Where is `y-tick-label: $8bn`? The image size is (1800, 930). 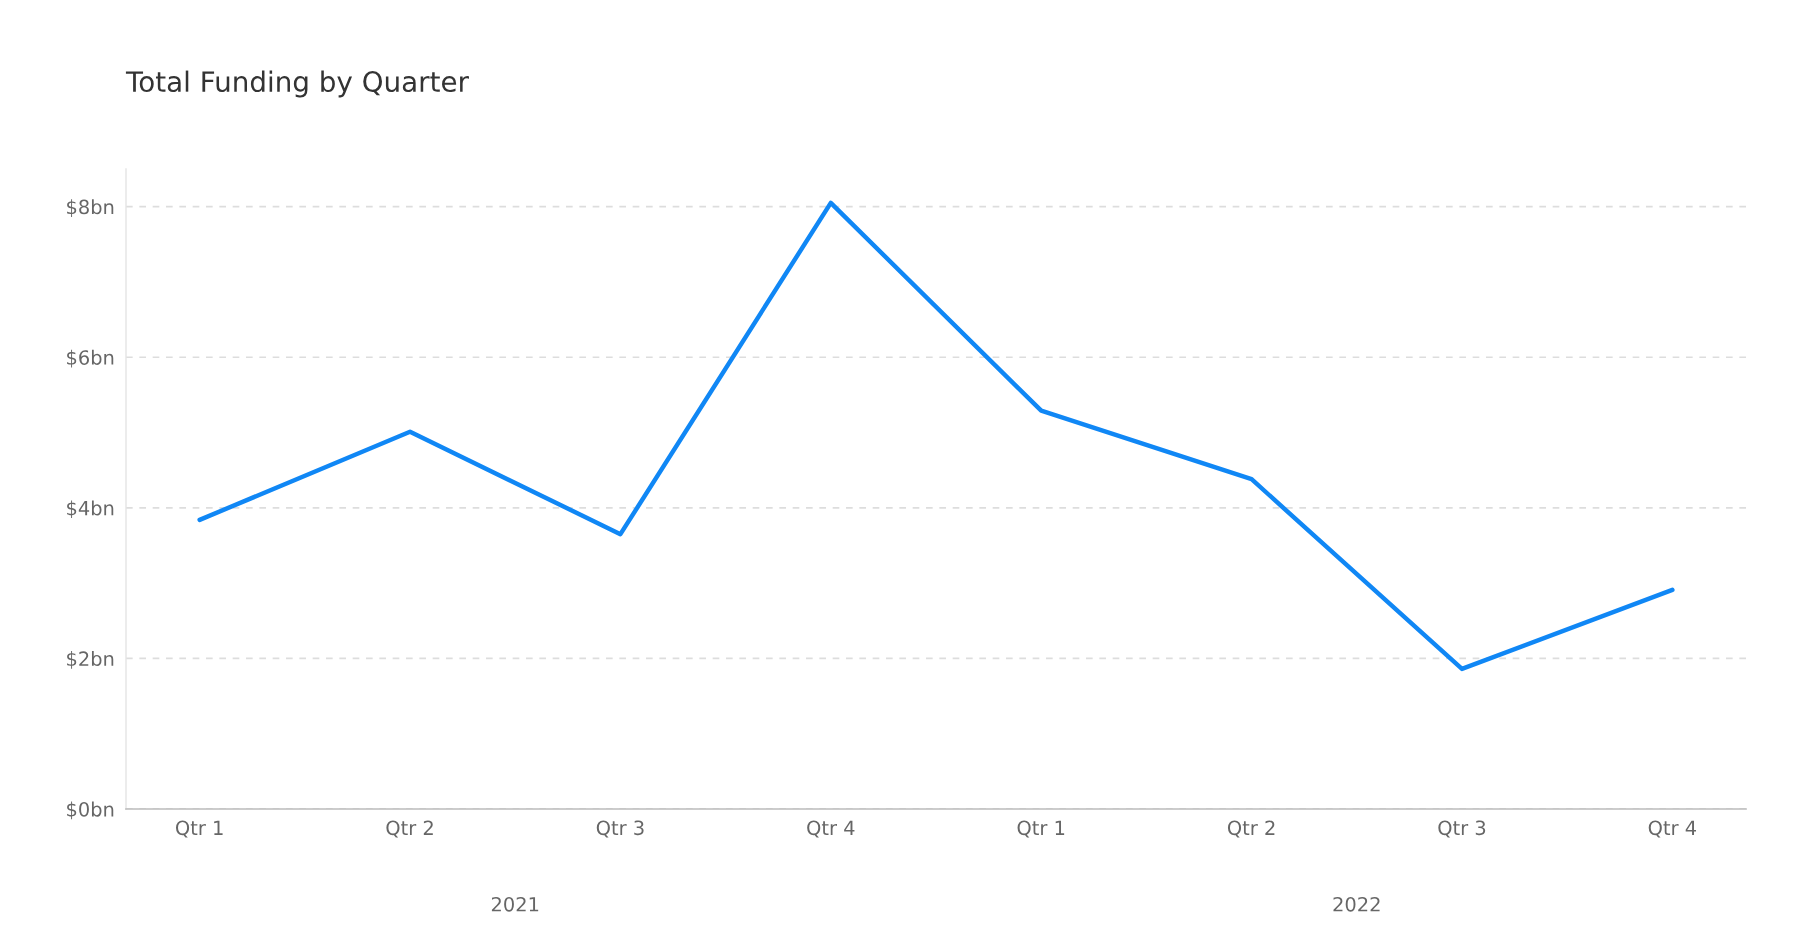
y-tick-label: $8bn is located at coordinates (90, 208).